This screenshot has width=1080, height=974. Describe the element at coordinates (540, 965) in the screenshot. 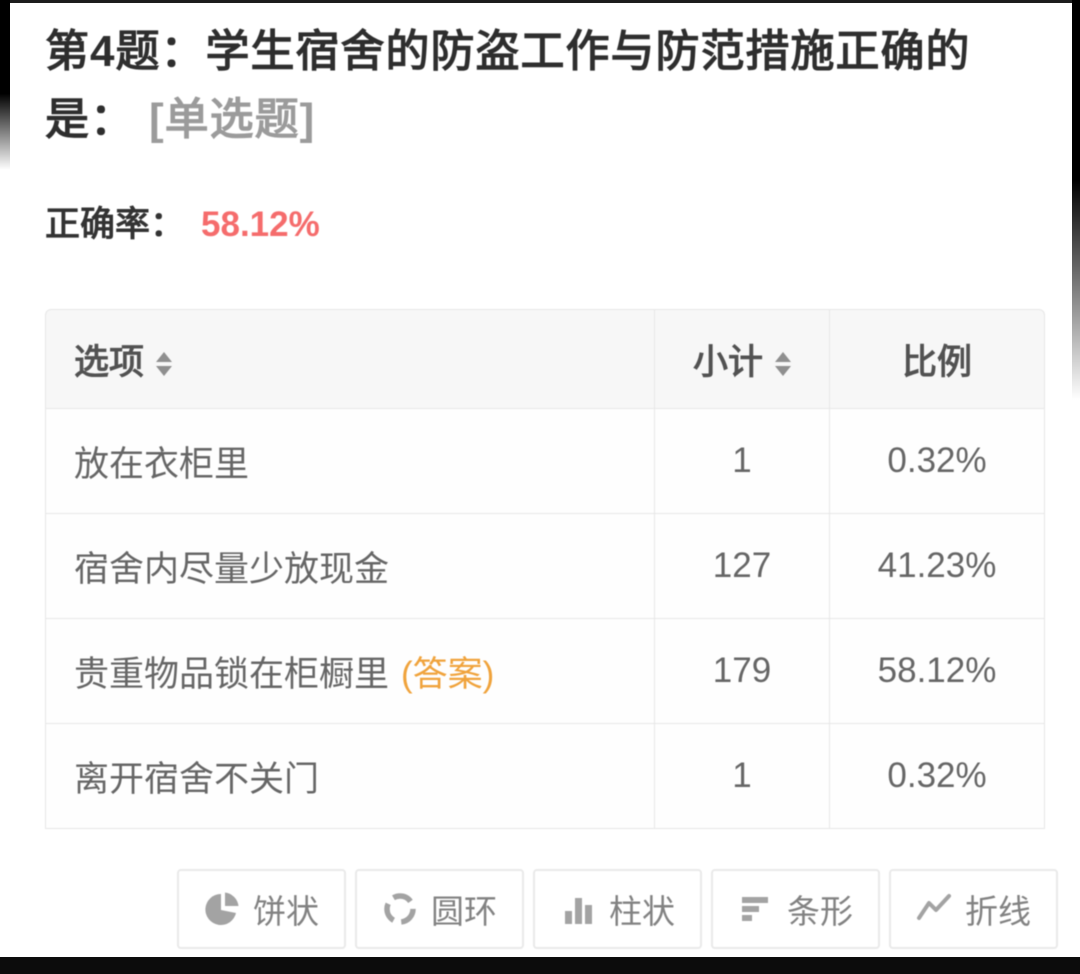

I see `photo-frame-bottom` at that location.